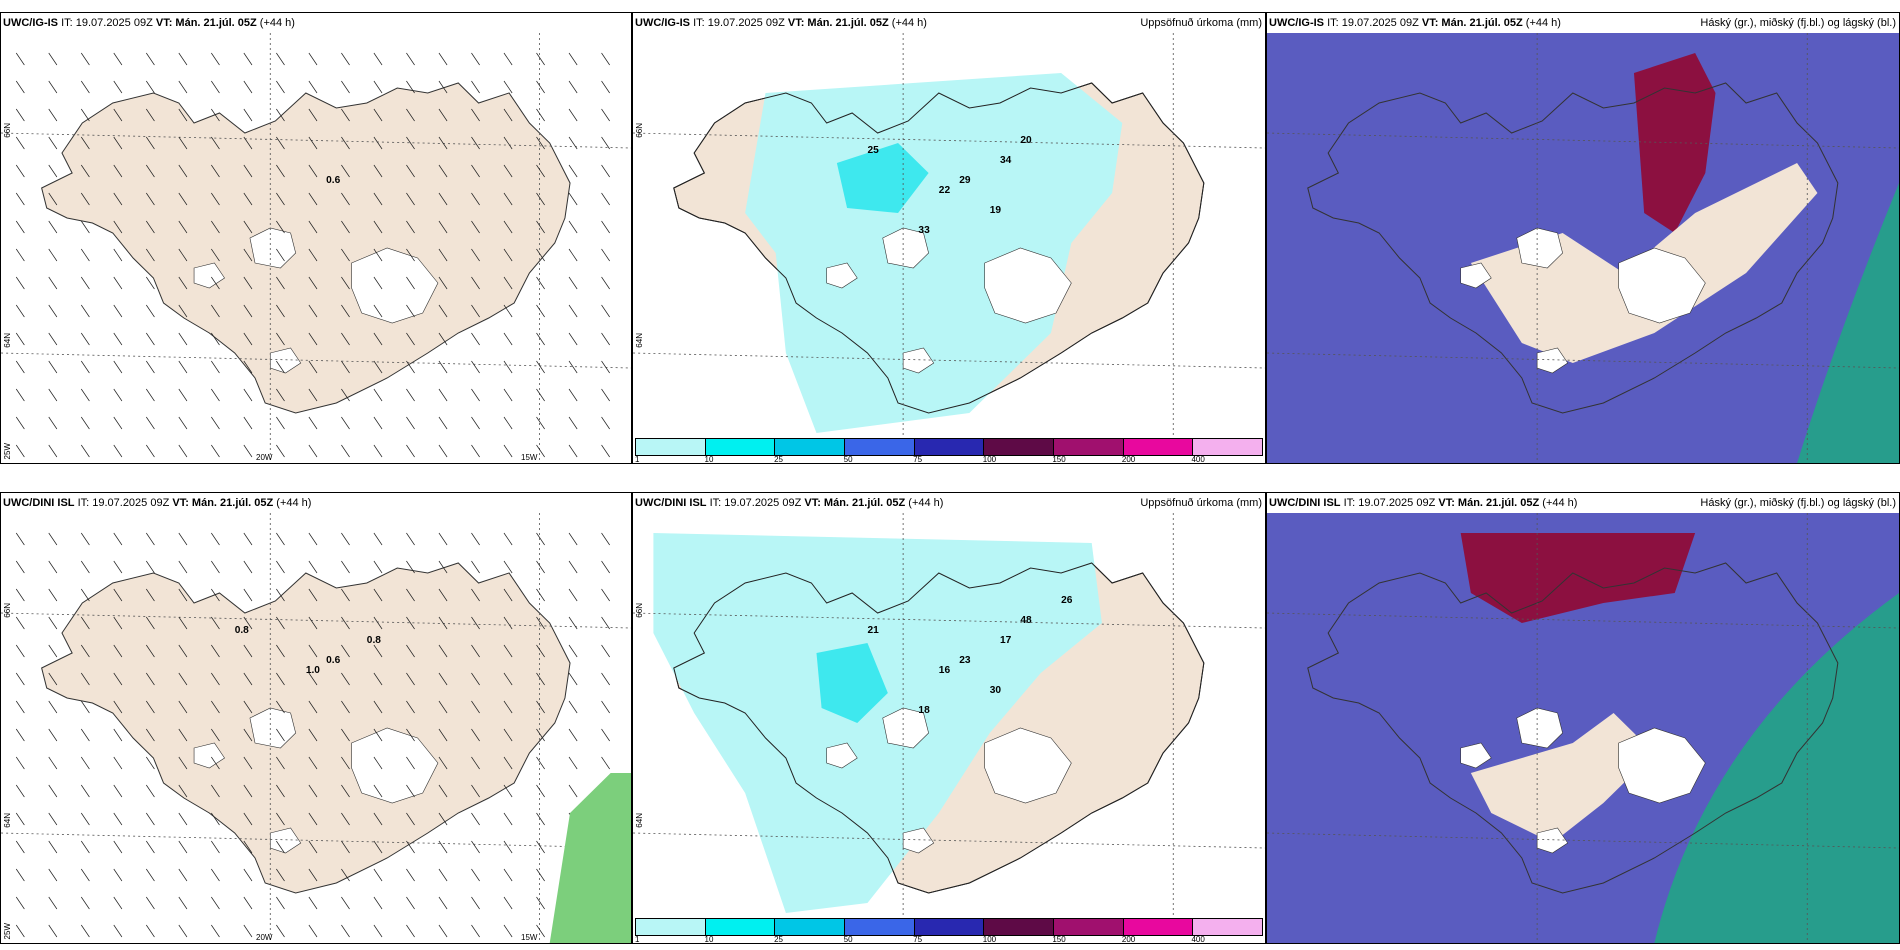 The width and height of the screenshot is (1900, 950). Describe the element at coordinates (1560, 503) in the screenshot. I see `lead-time: (+44 h)` at that location.